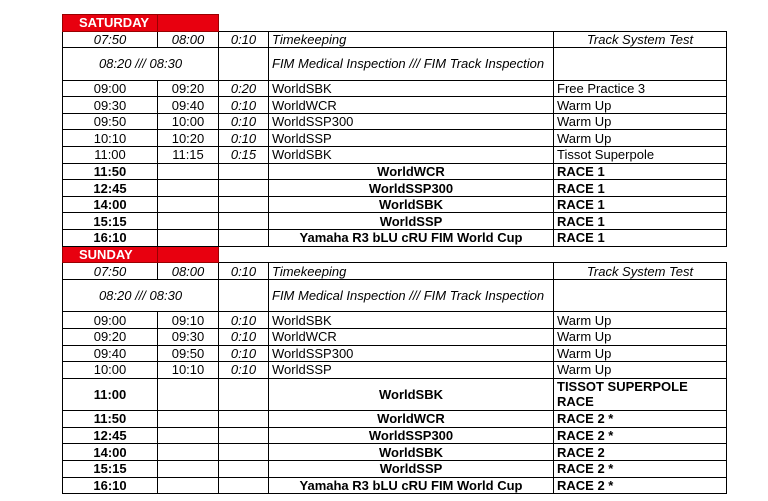  Describe the element at coordinates (411, 138) in the screenshot. I see `series: WorldSSP` at that location.